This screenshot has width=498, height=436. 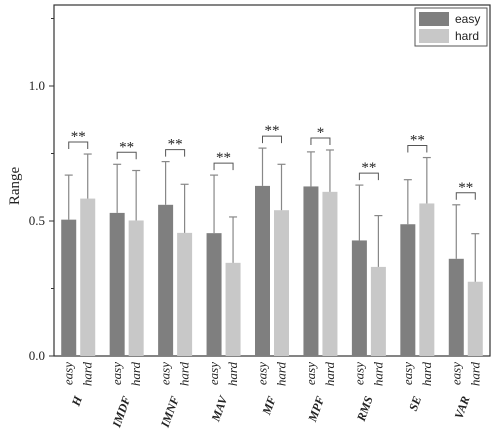 I want to click on x-category-label: MPF, so click(x=316, y=409).